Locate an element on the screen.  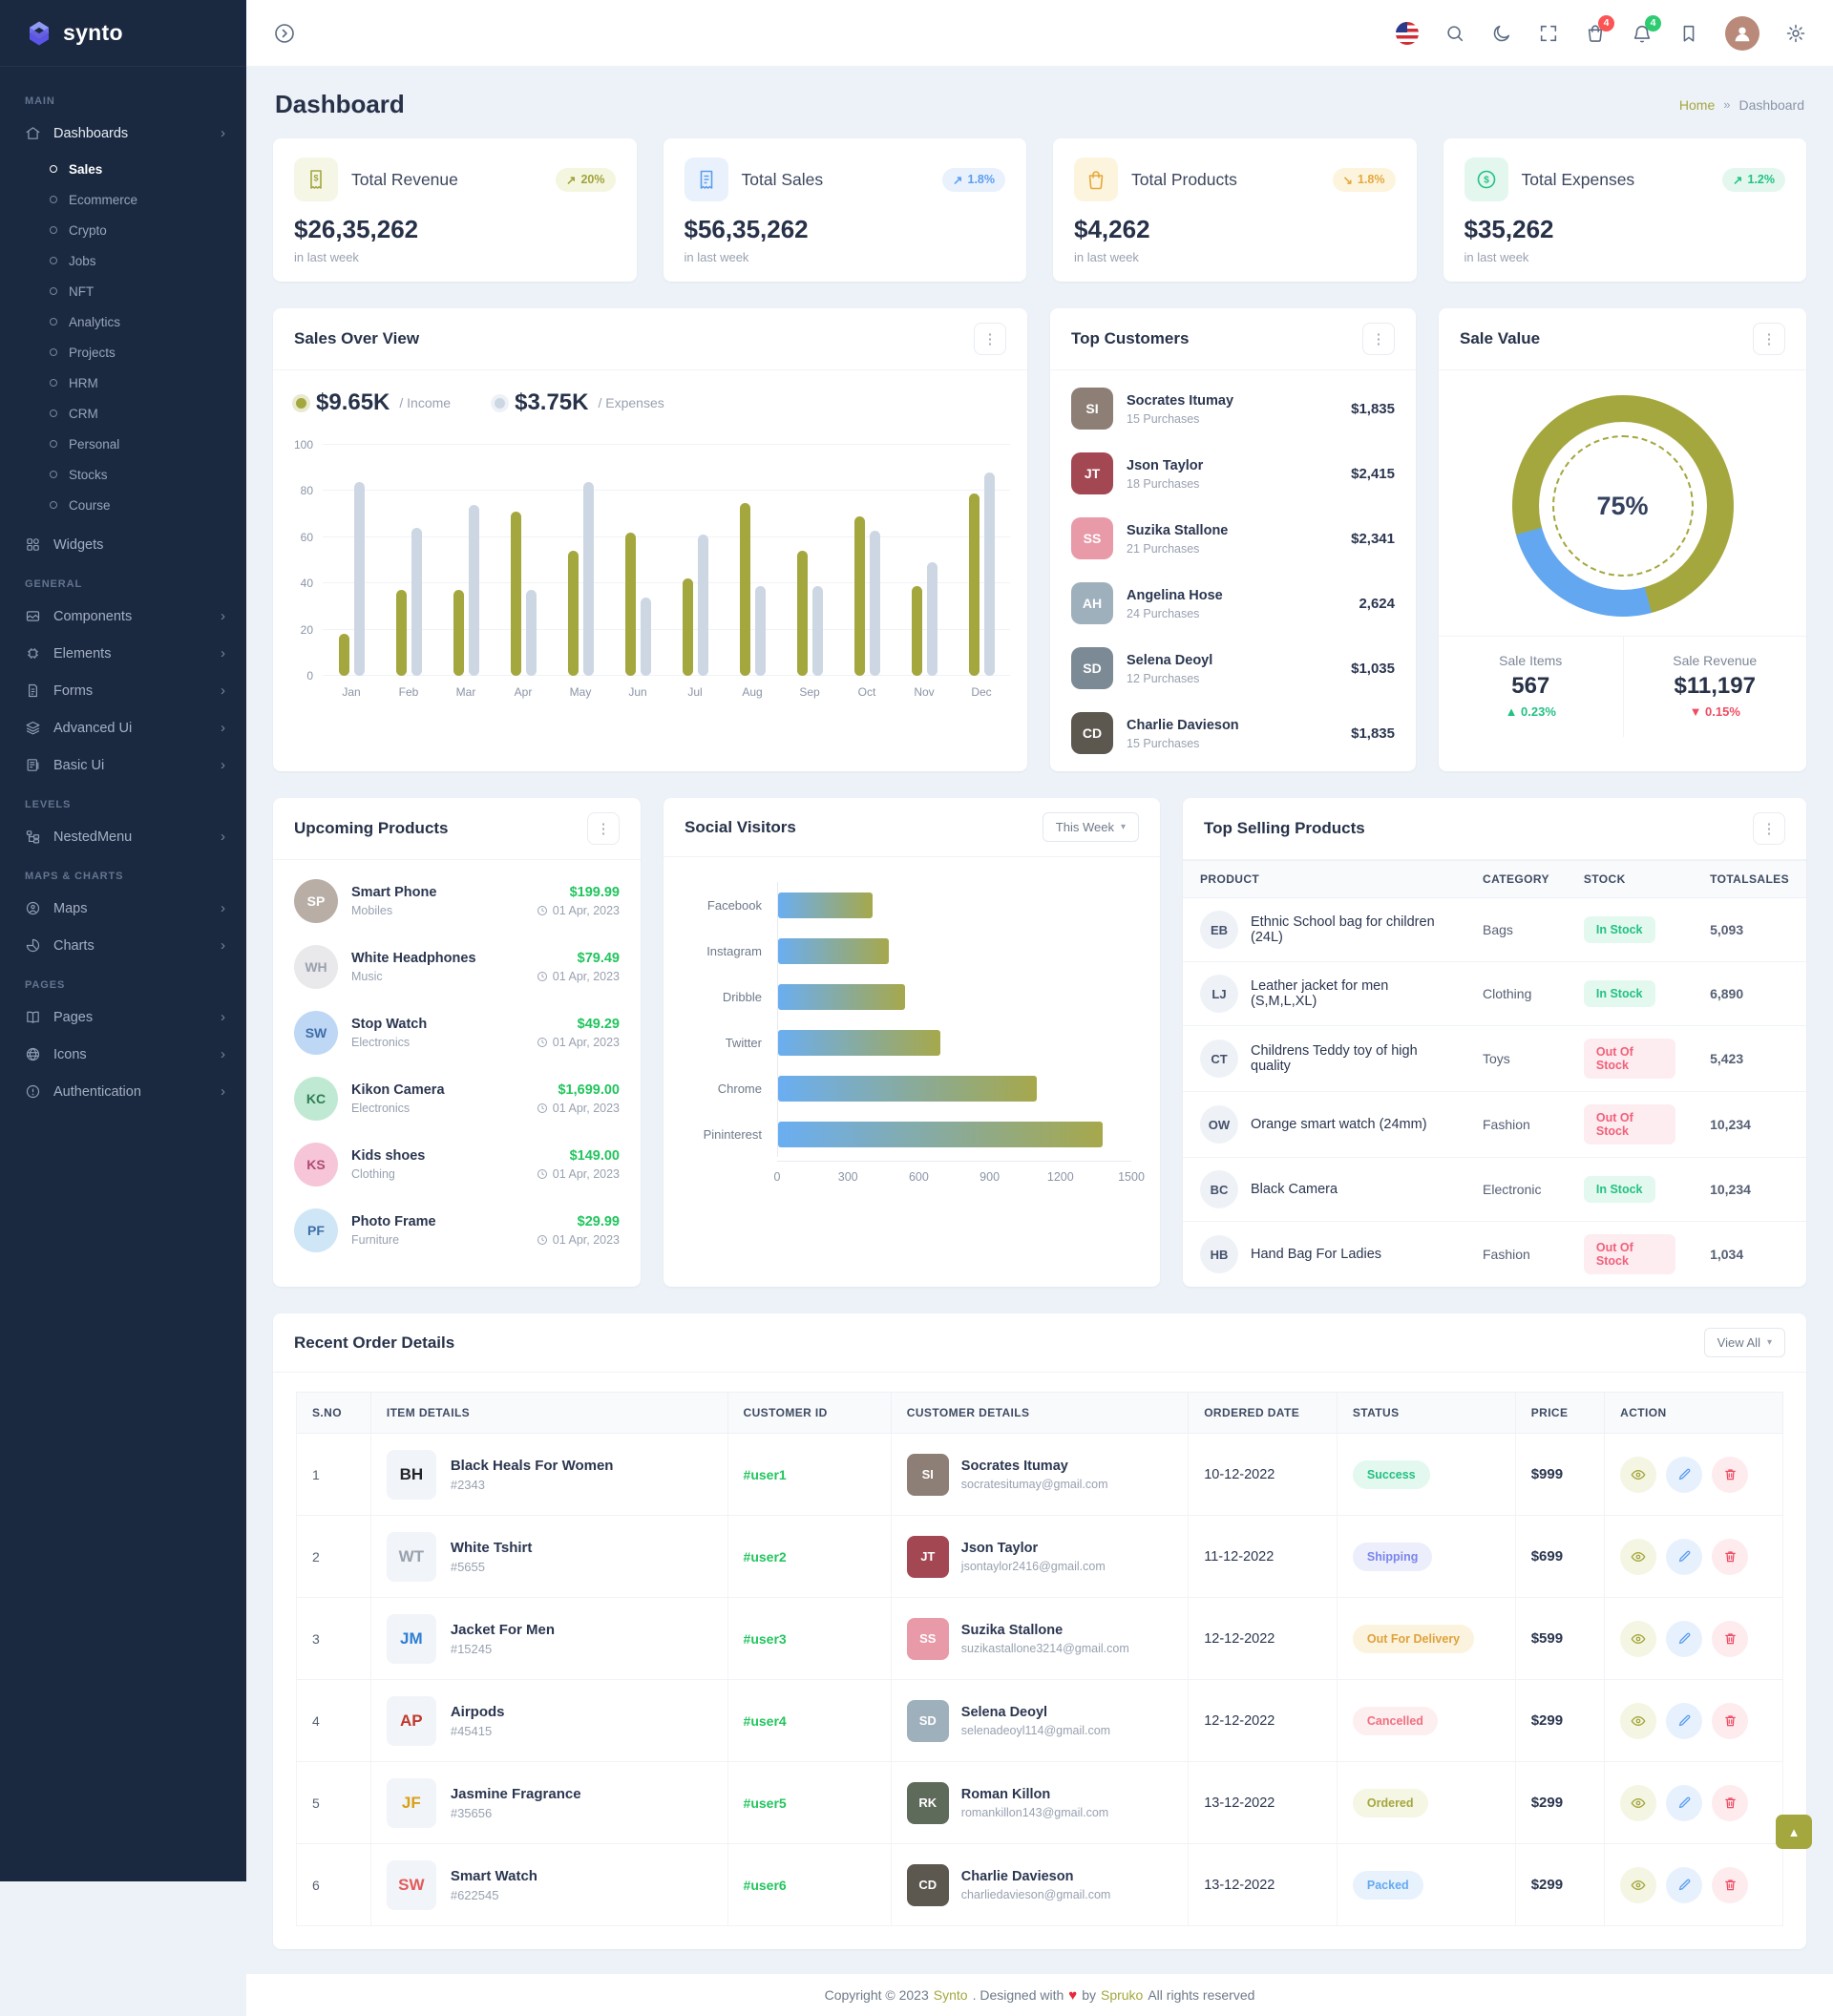
sidebar-item-forms: Forms › is located at coordinates (123, 690).